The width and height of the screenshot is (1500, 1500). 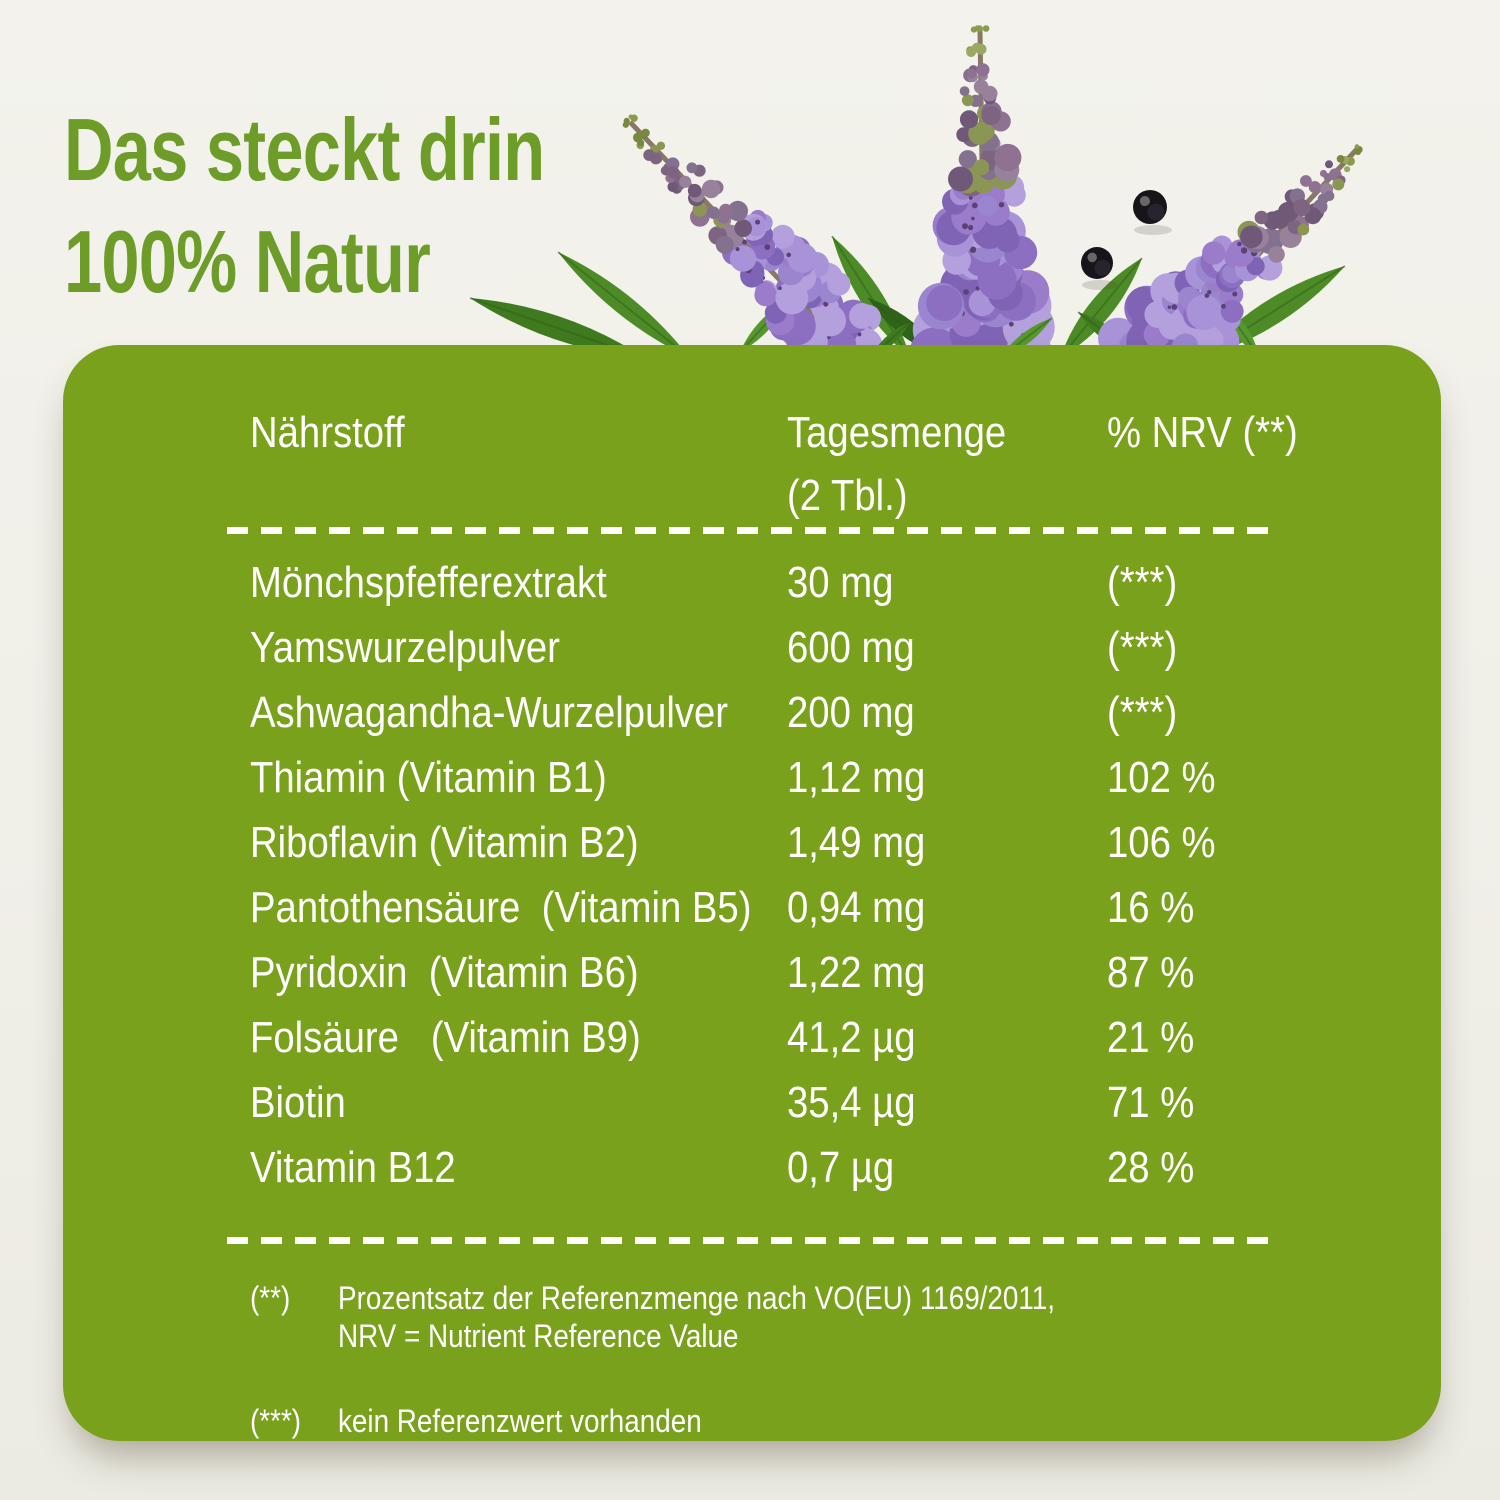 What do you see at coordinates (856, 907) in the screenshot?
I see `nutrient-amount: 0,94 mg` at bounding box center [856, 907].